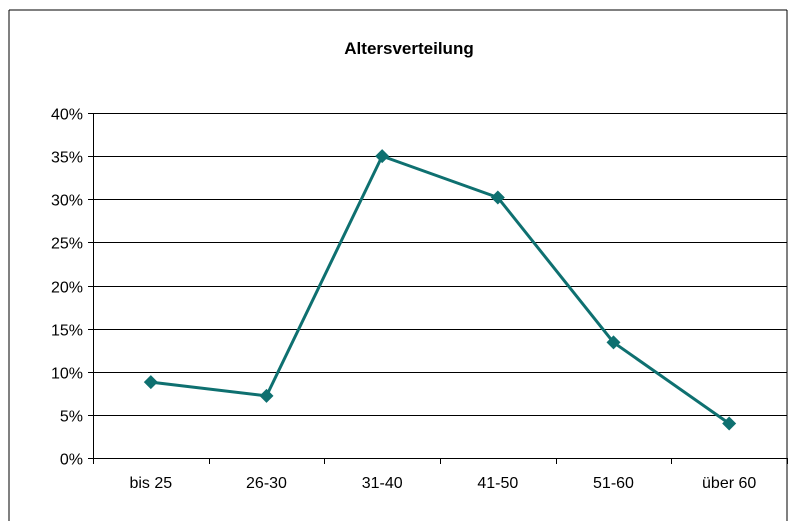 This screenshot has height=521, width=798. I want to click on x-tick-label: 31-40, so click(382, 483).